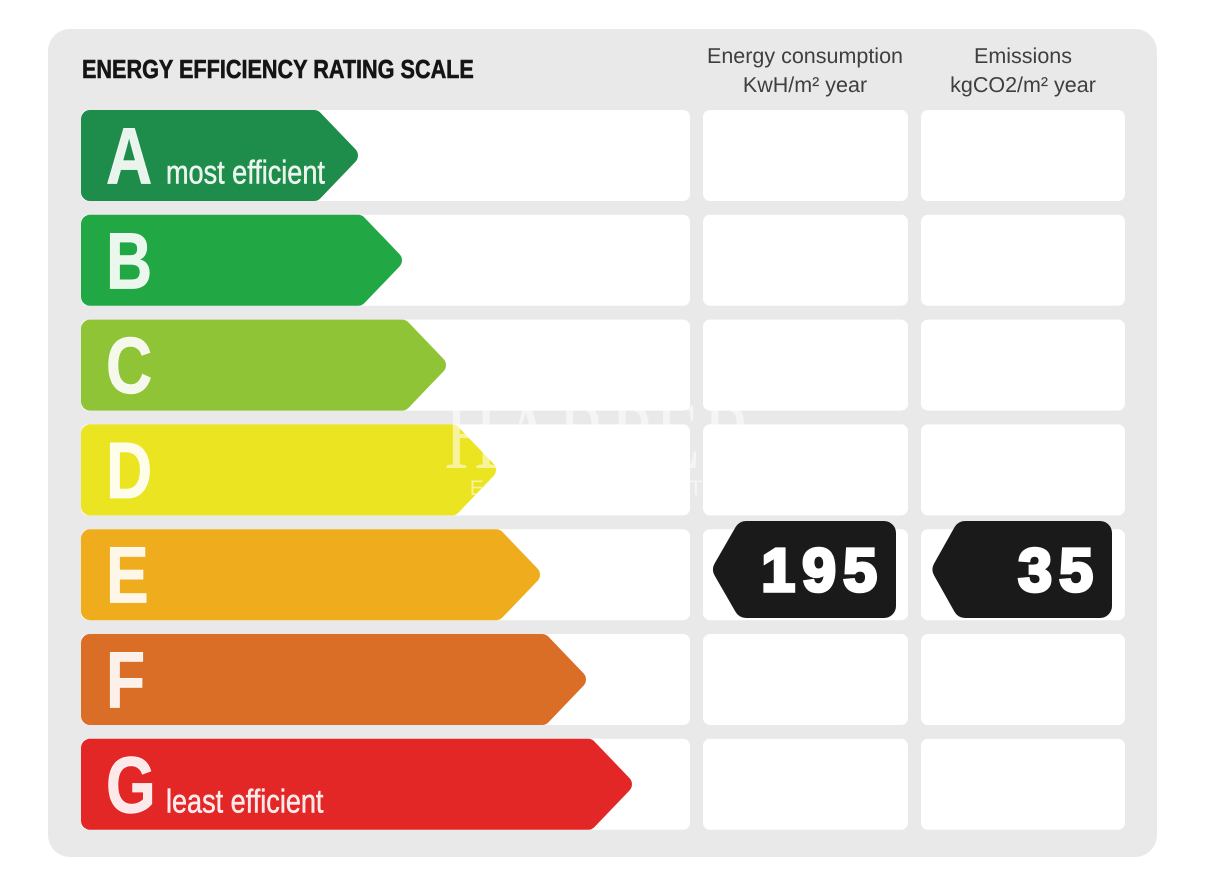 This screenshot has height=884, width=1206. What do you see at coordinates (805, 85) in the screenshot?
I see `svg-text: KwH/m² year` at bounding box center [805, 85].